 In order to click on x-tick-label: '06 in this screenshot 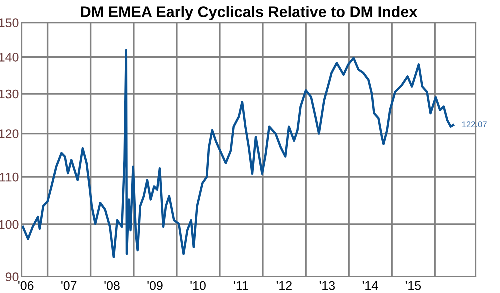, I will do `click(26, 285)`.